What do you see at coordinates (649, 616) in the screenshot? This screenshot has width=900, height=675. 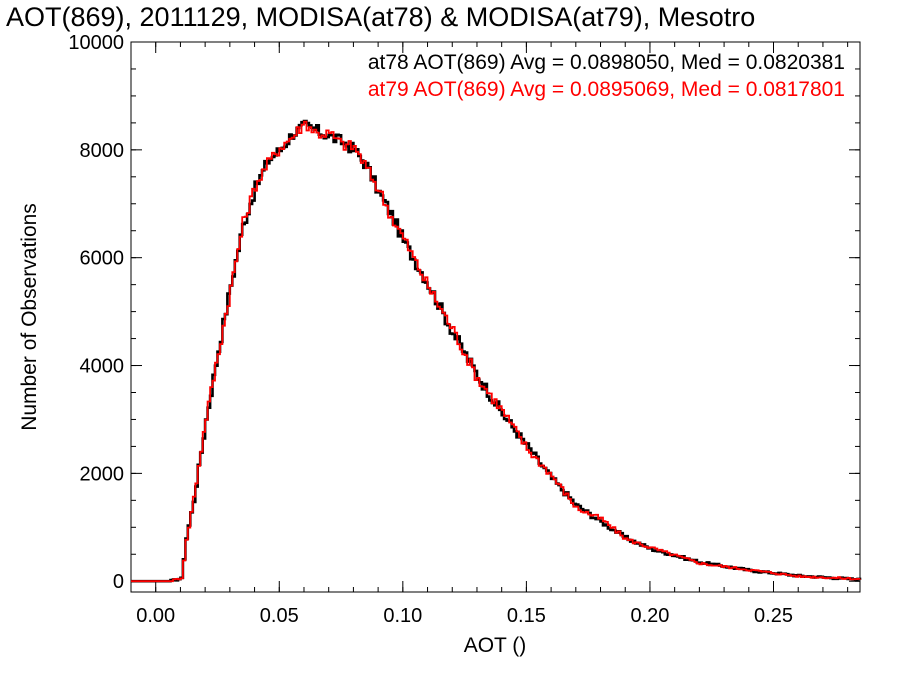 I see `x-tick-label: 0.20` at bounding box center [649, 616].